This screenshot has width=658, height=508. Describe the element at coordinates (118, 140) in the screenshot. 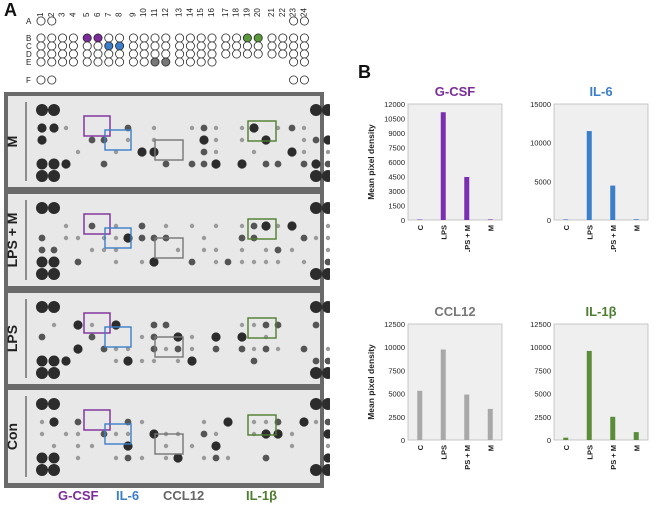

I see `il6-box` at that location.